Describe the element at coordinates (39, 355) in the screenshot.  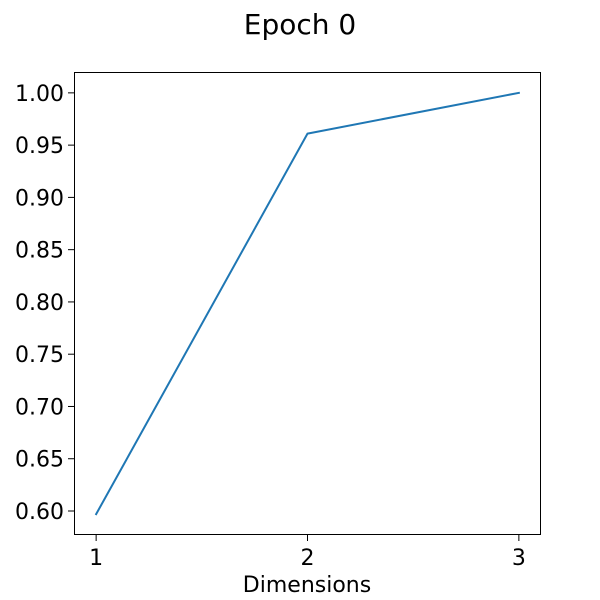
I see `y-tick-label: 0.75` at that location.